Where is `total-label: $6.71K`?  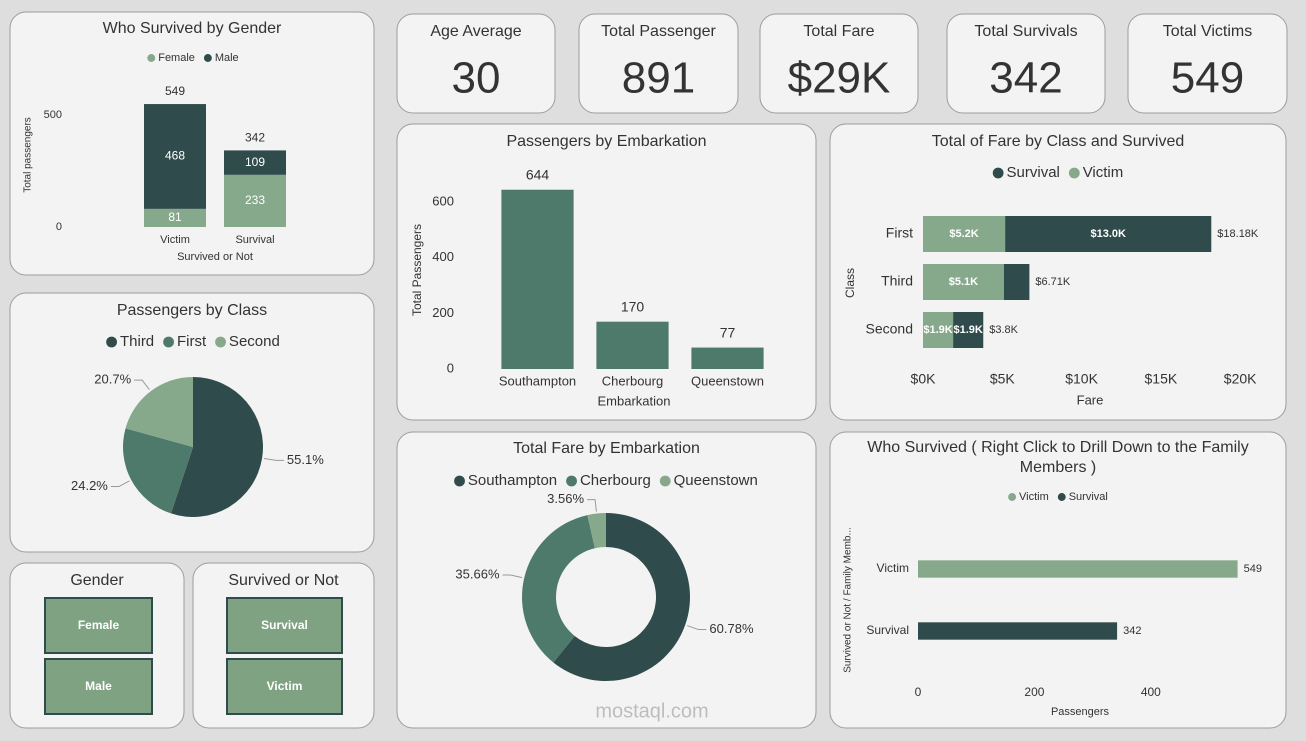
total-label: $6.71K is located at coordinates (1053, 282).